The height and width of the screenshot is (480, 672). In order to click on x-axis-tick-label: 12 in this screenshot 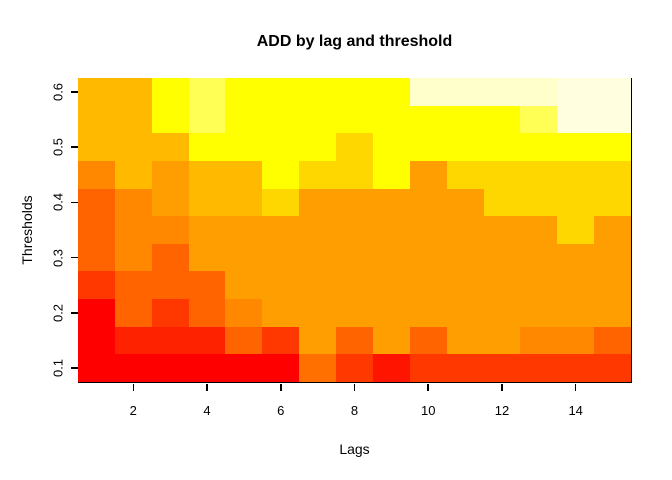, I will do `click(502, 410)`.